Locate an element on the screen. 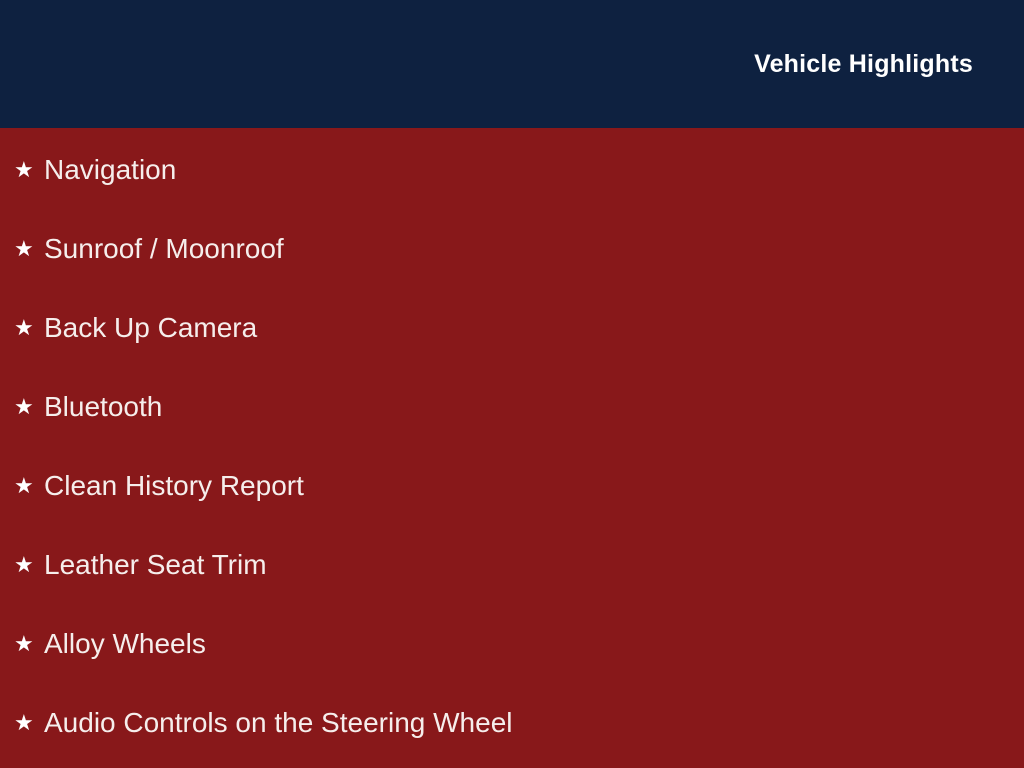  highlight-label: Bluetooth is located at coordinates (103, 406).